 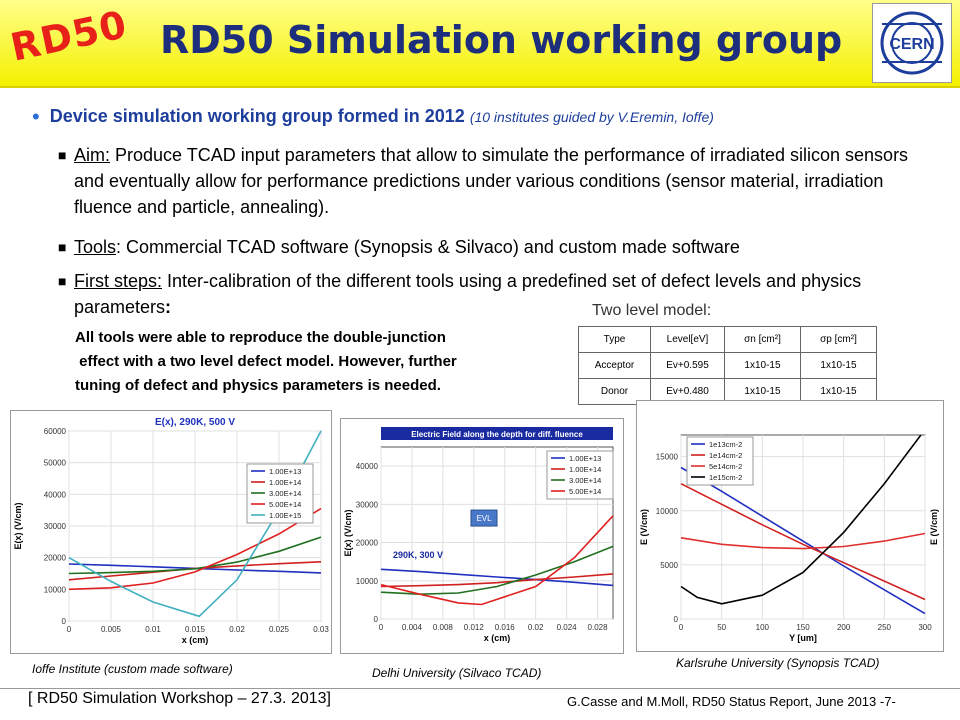 I want to click on y-tick-label: 15000, so click(x=667, y=457).